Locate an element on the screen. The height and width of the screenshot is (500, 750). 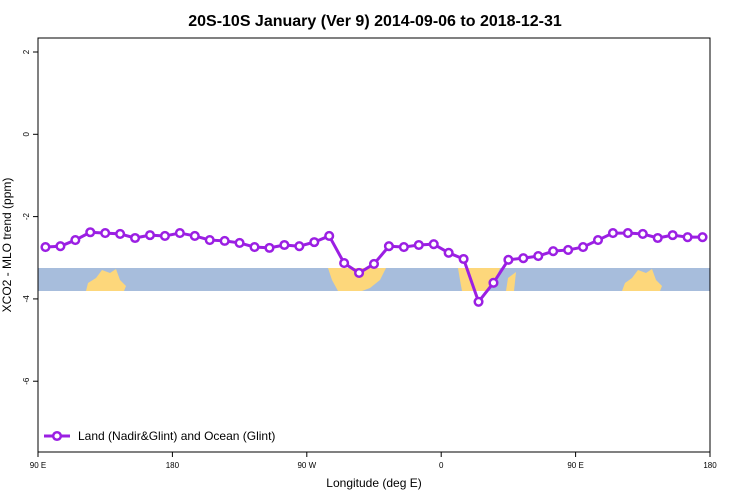
y-tick-label: 0 is located at coordinates (26, 134).